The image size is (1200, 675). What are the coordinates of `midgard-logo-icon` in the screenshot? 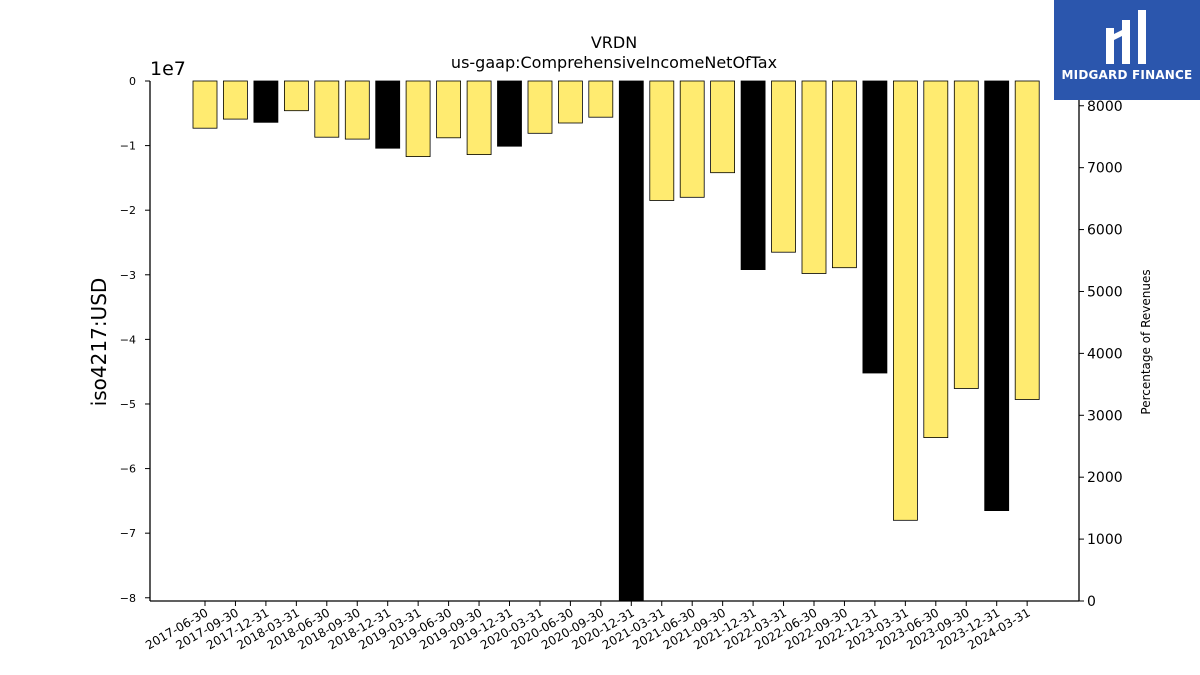 It's located at (1126, 37).